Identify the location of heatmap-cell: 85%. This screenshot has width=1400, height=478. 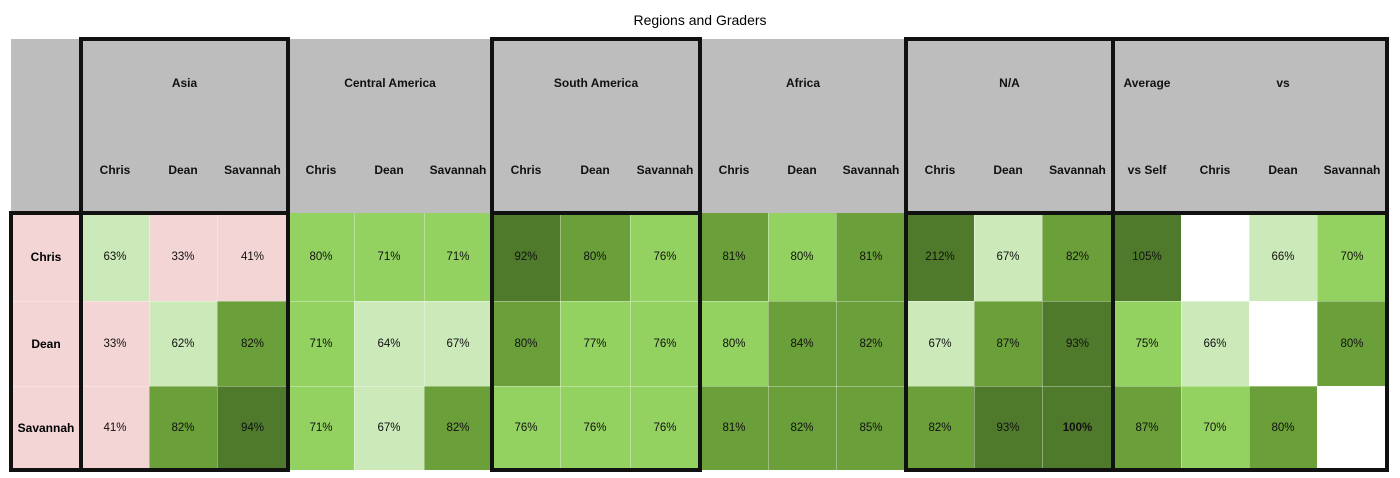
(871, 428).